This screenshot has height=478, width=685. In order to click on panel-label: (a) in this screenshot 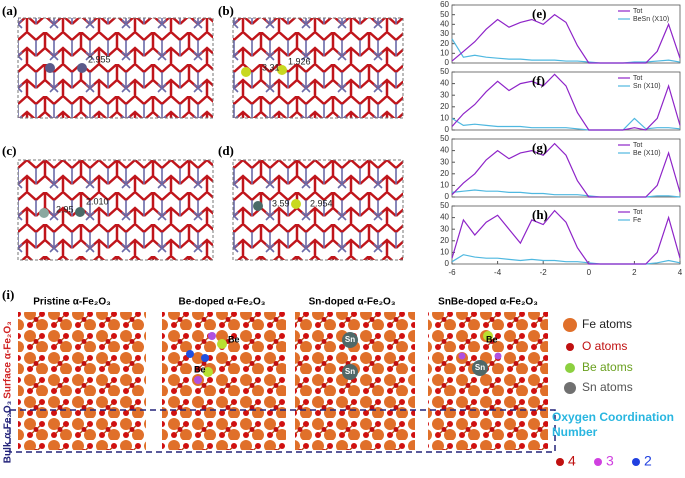, I will do `click(9, 10)`.